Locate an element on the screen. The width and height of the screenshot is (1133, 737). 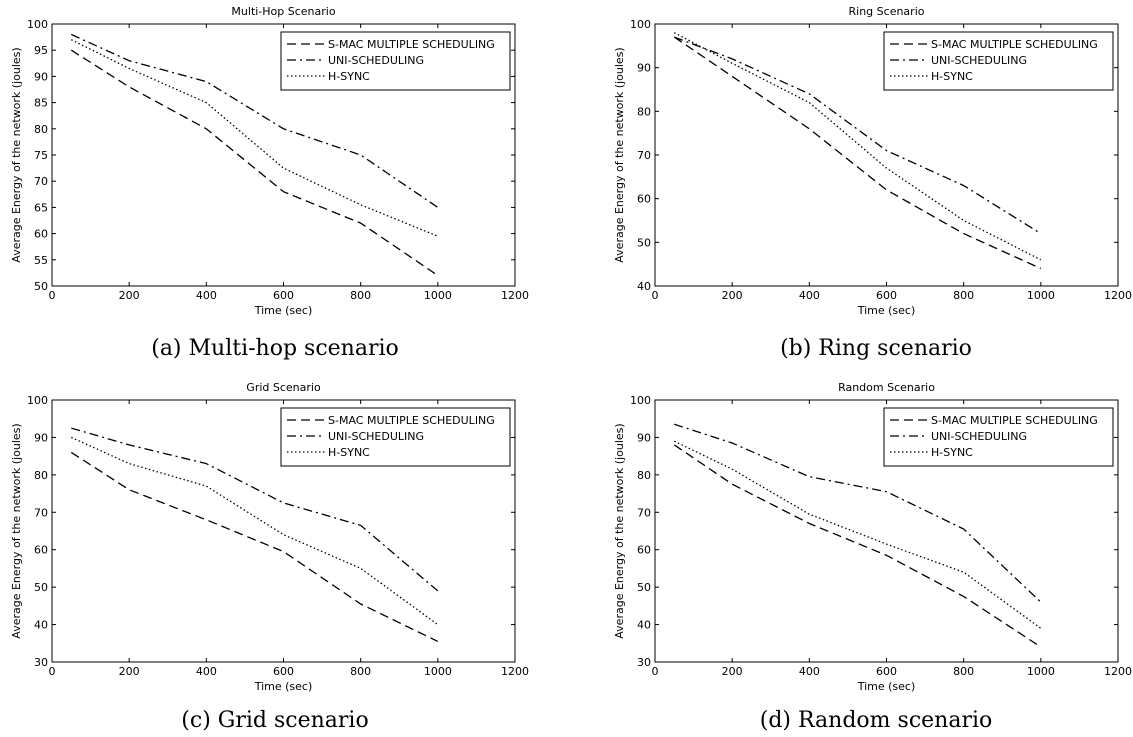
chart-title: Multi-Hop Scenario is located at coordinates (283, 11).